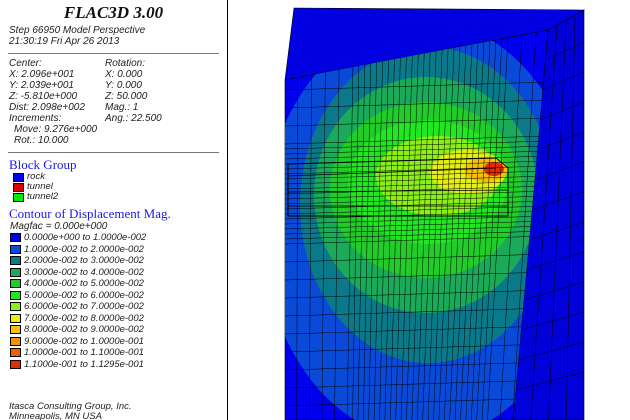 The height and width of the screenshot is (420, 630). What do you see at coordinates (133, 118) in the screenshot?
I see `ang-value: Ang.: 22.500` at bounding box center [133, 118].